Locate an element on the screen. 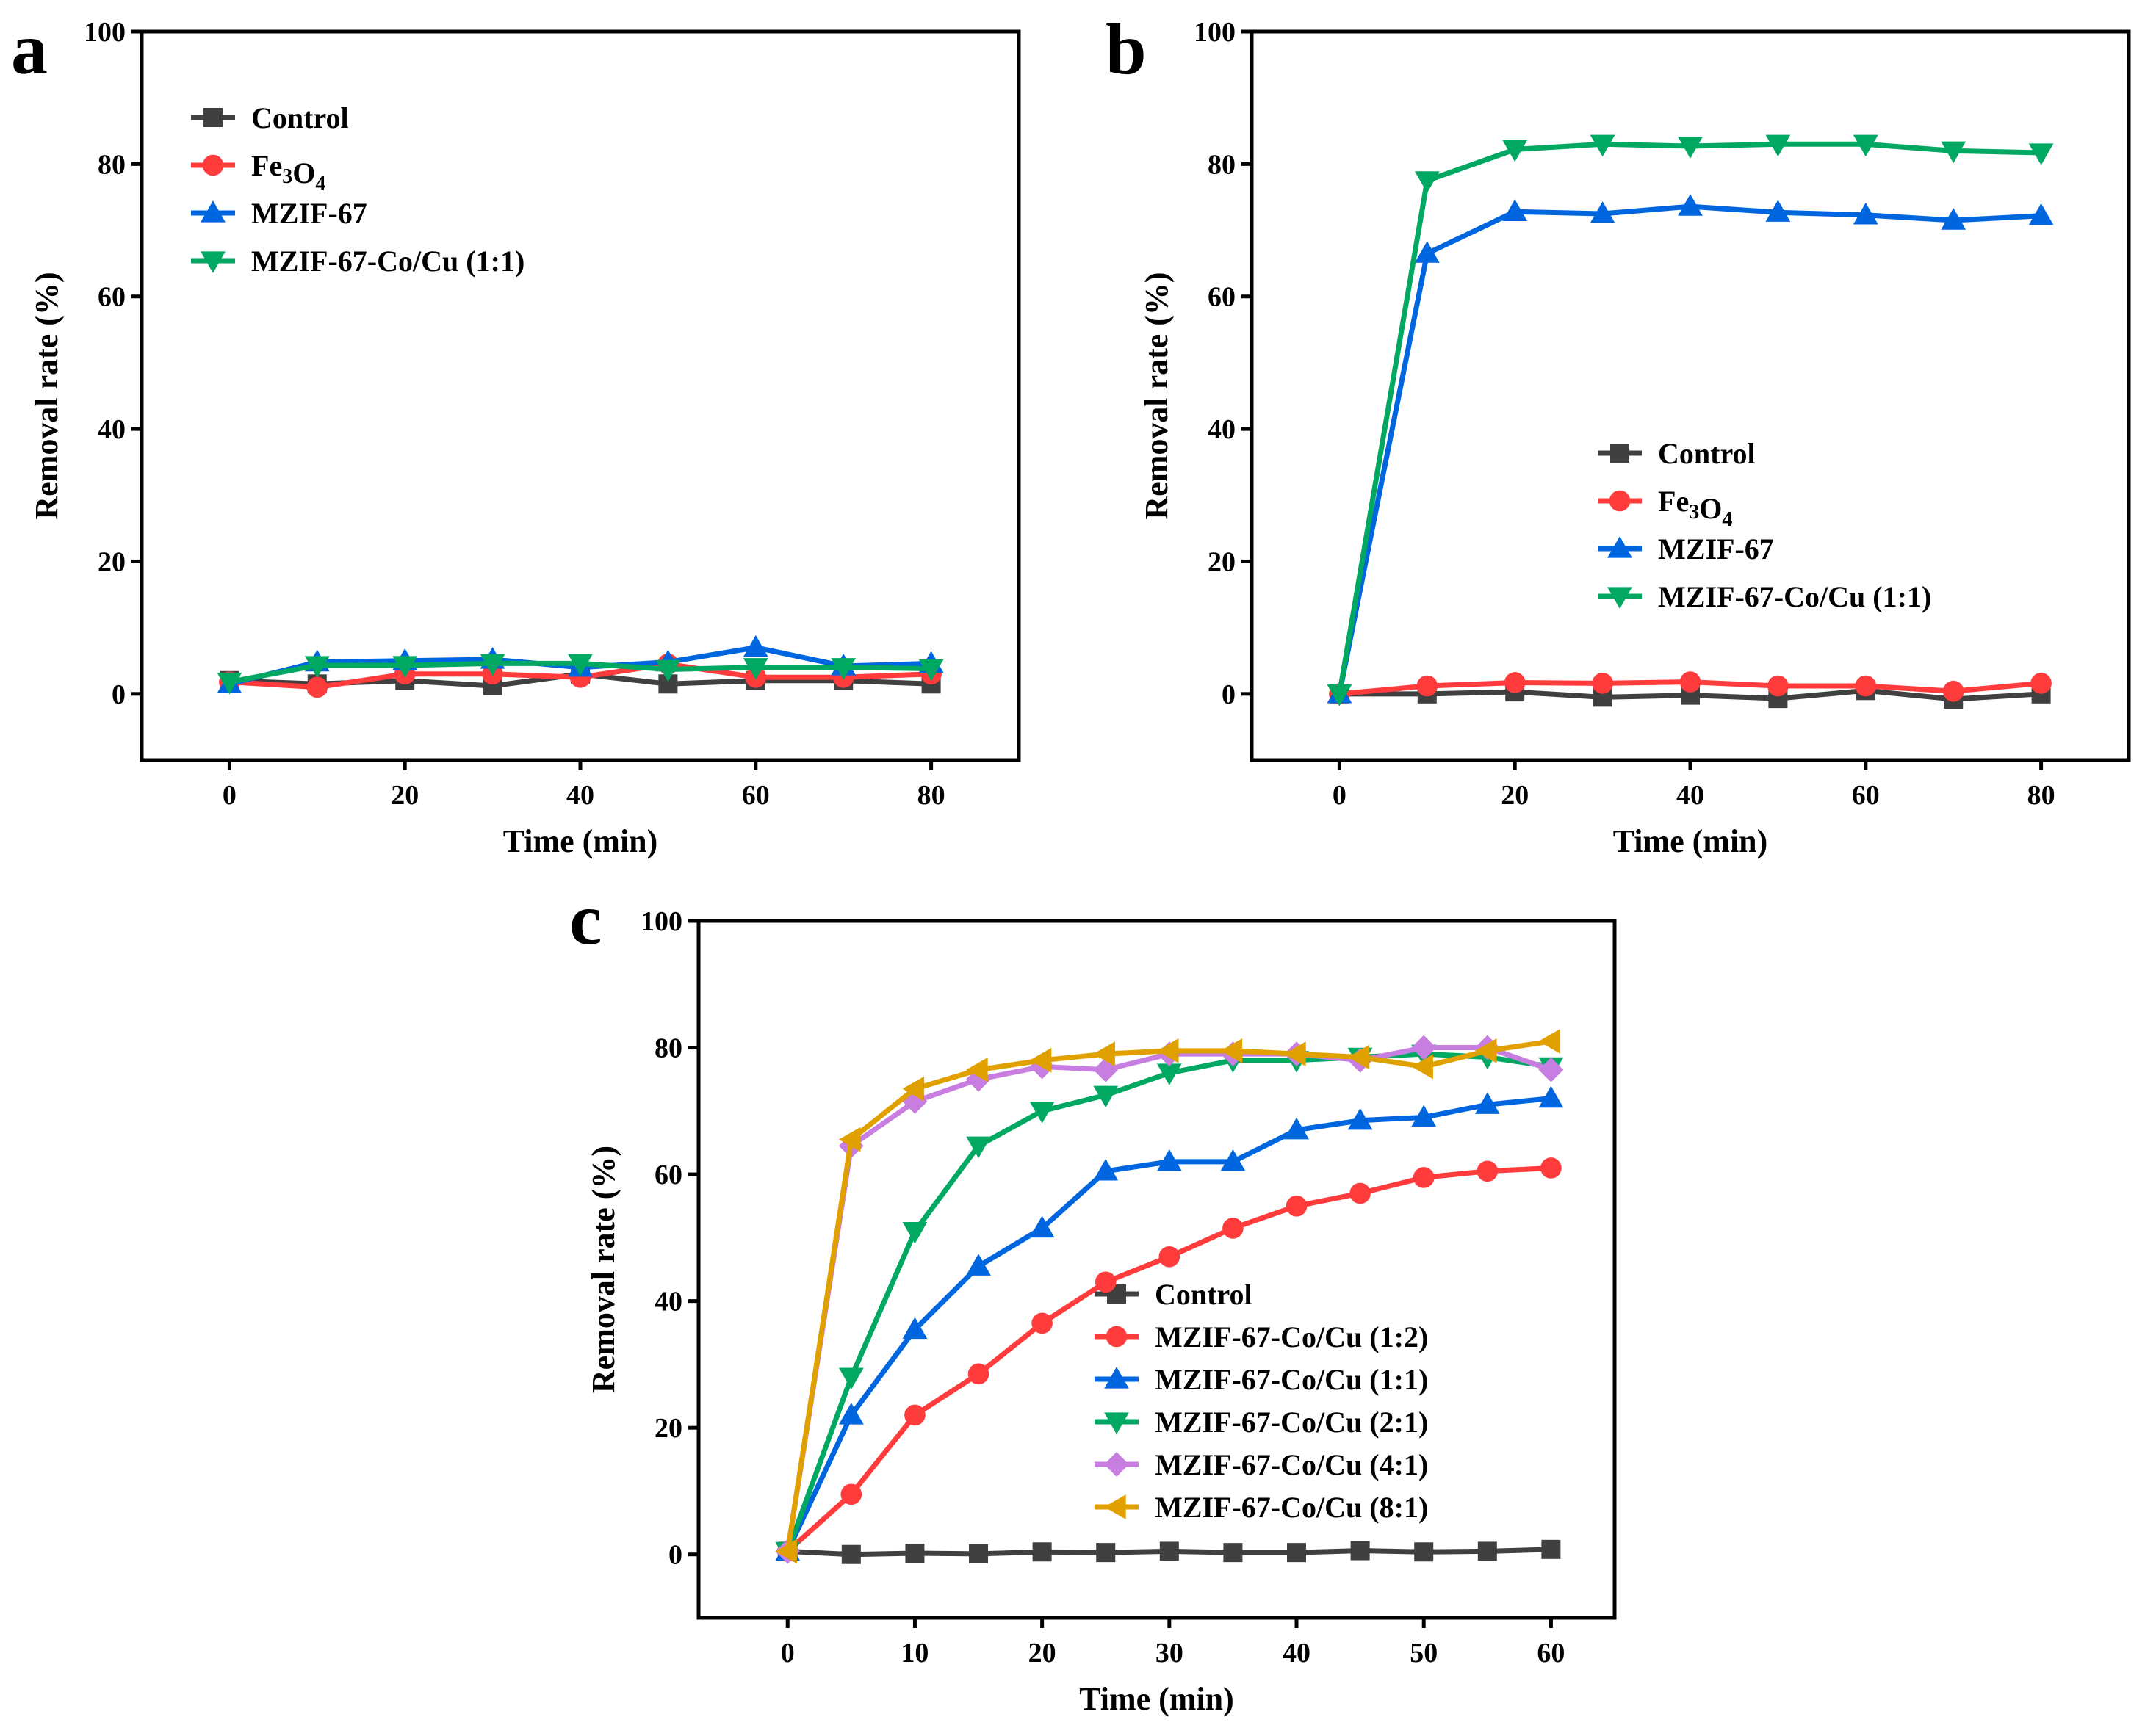  legend-item: Fe3O4 is located at coordinates (1665, 508).